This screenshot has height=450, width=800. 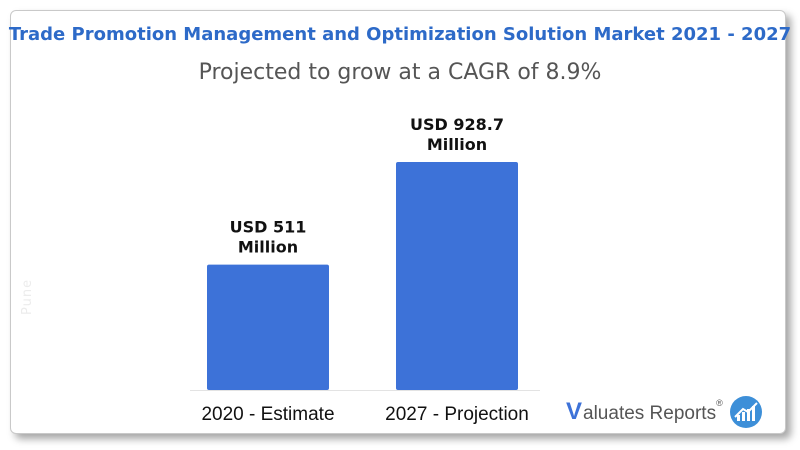 I want to click on logo-text: Valuates Reports®, so click(x=644, y=412).